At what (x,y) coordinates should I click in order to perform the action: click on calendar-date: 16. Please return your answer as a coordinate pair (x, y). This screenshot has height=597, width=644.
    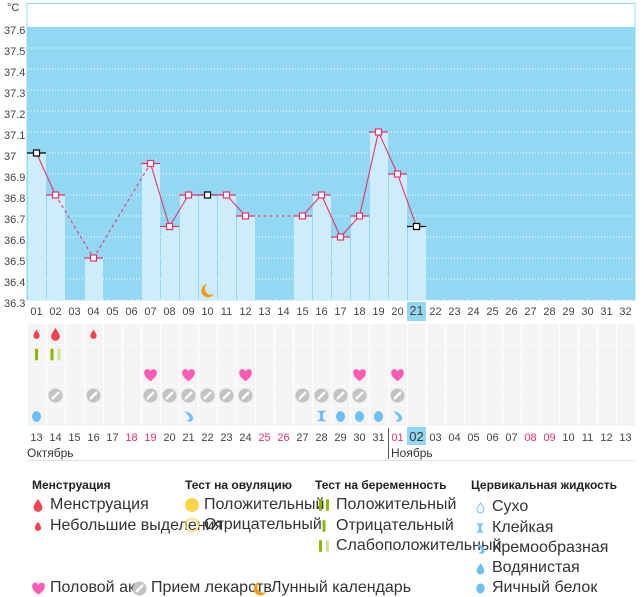
    Looking at the image, I should click on (93, 438).